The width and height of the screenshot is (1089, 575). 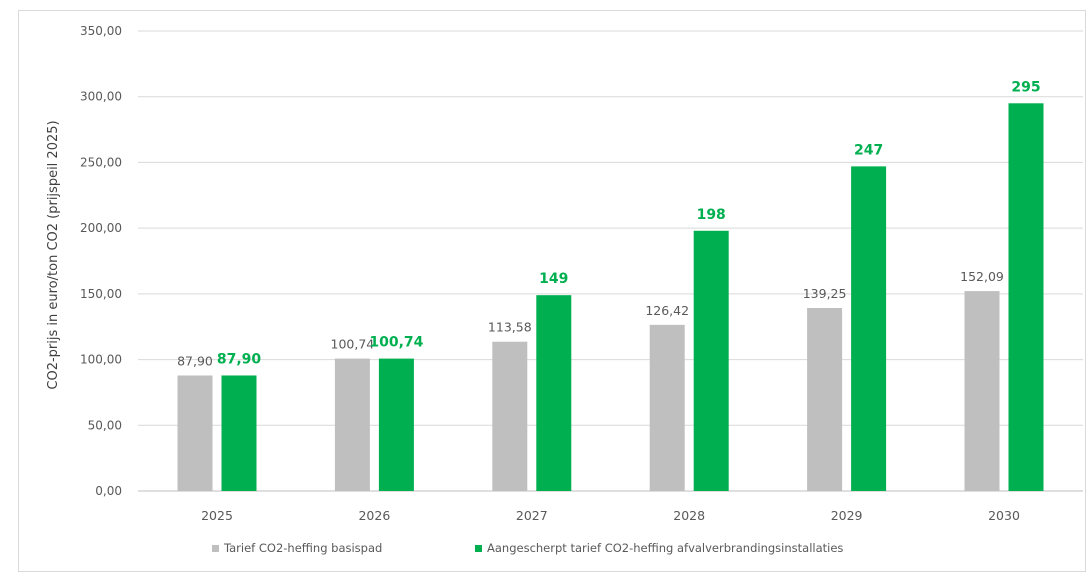 I want to click on y-tick-label: 150,00, so click(x=101, y=294).